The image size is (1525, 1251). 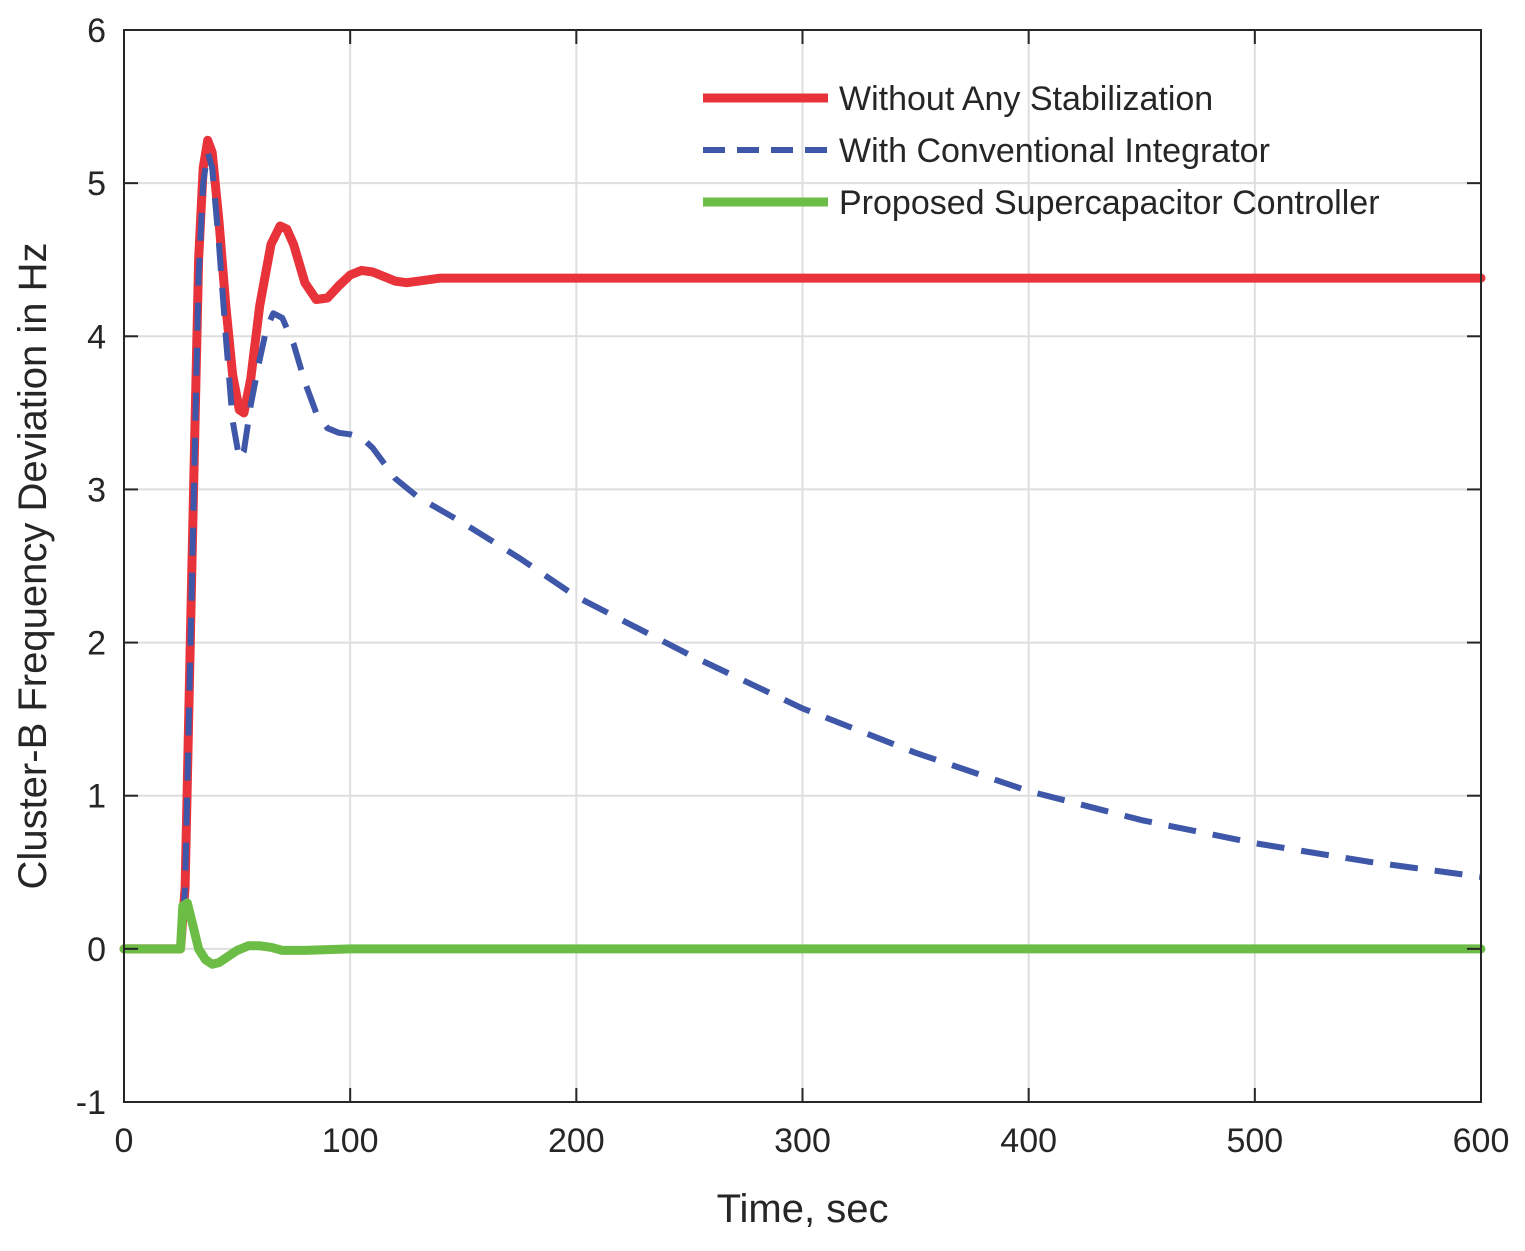 I want to click on legend-label-supercapacitor-controller: Proposed Supercapacitor Controller, so click(x=1109, y=203).